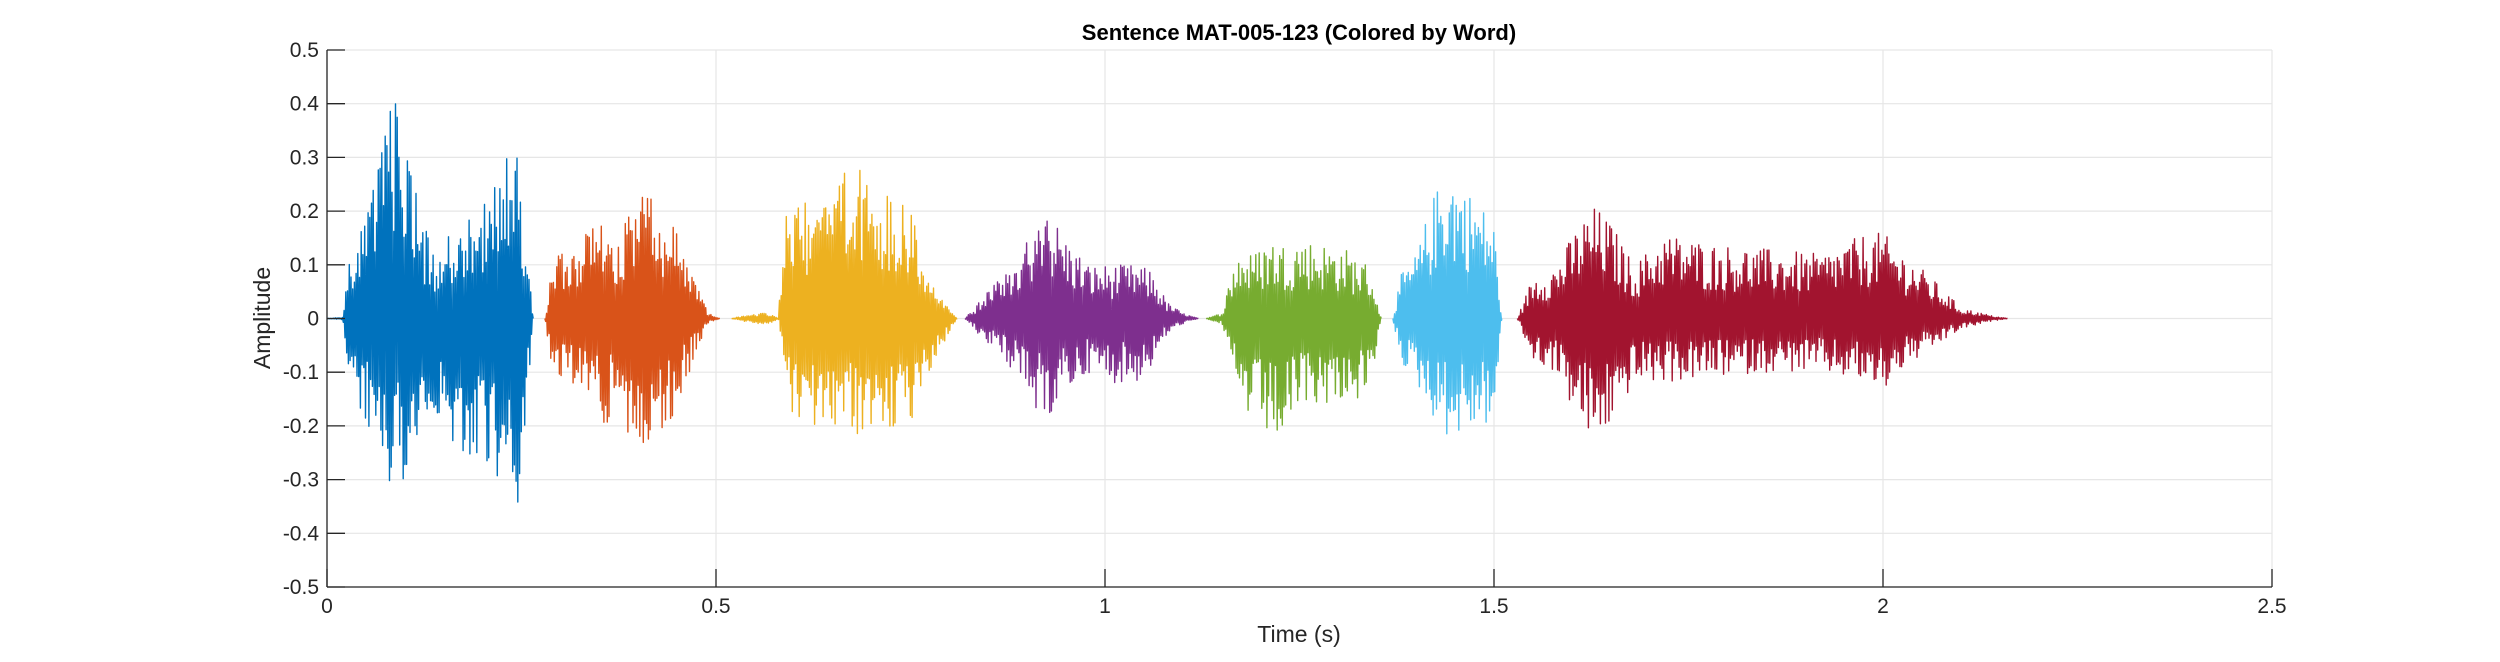 This screenshot has width=2500, height=662. What do you see at coordinates (262, 318) in the screenshot?
I see `y-axis-title: Amplitude` at bounding box center [262, 318].